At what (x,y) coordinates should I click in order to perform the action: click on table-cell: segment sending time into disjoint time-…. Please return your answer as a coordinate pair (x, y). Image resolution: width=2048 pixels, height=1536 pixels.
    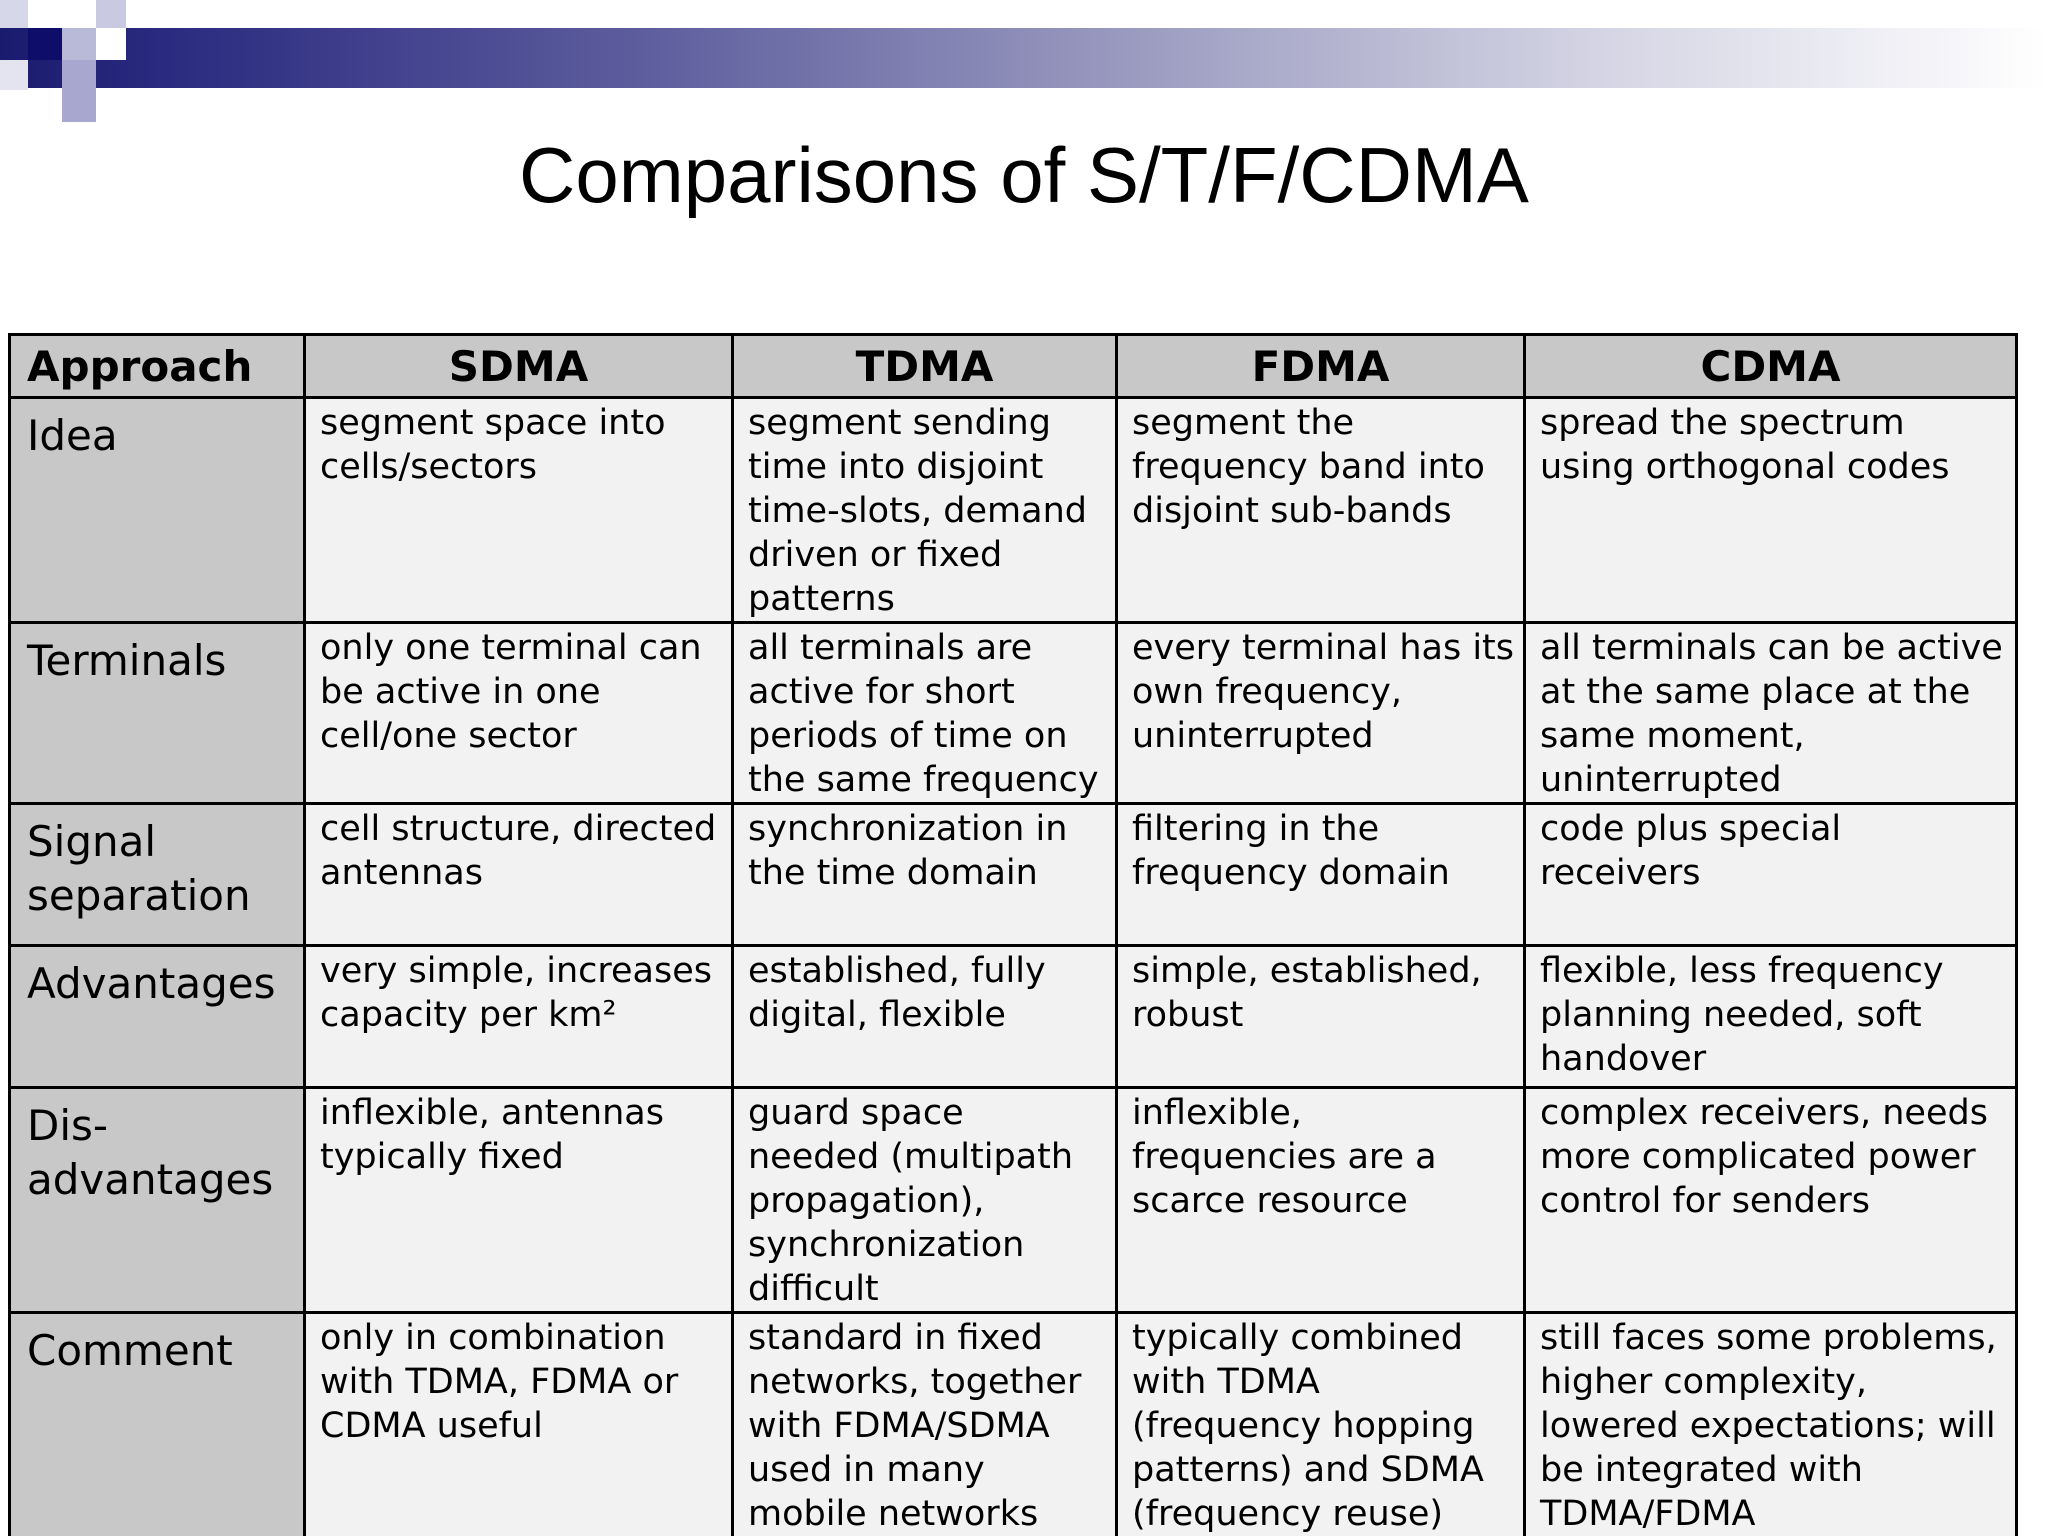
    Looking at the image, I should click on (924, 510).